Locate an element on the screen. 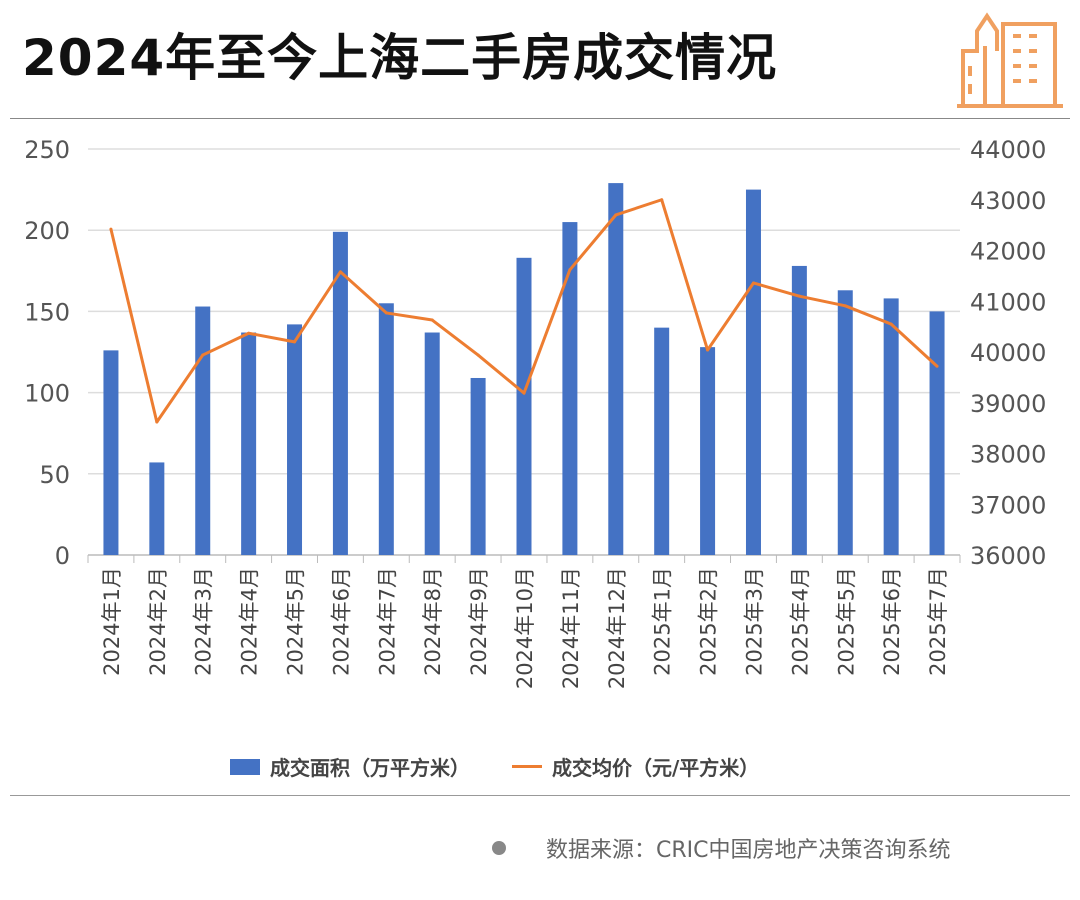 Image resolution: width=1080 pixels, height=900 pixels. x-tick-label: 2024年3月 is located at coordinates (204, 621).